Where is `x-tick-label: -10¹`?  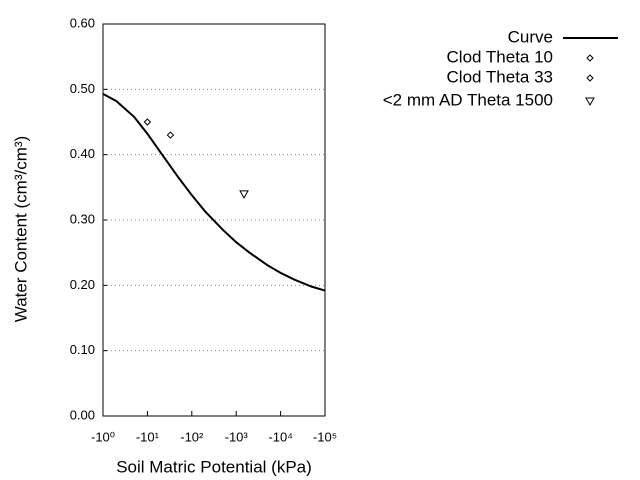 x-tick-label: -10¹ is located at coordinates (148, 436).